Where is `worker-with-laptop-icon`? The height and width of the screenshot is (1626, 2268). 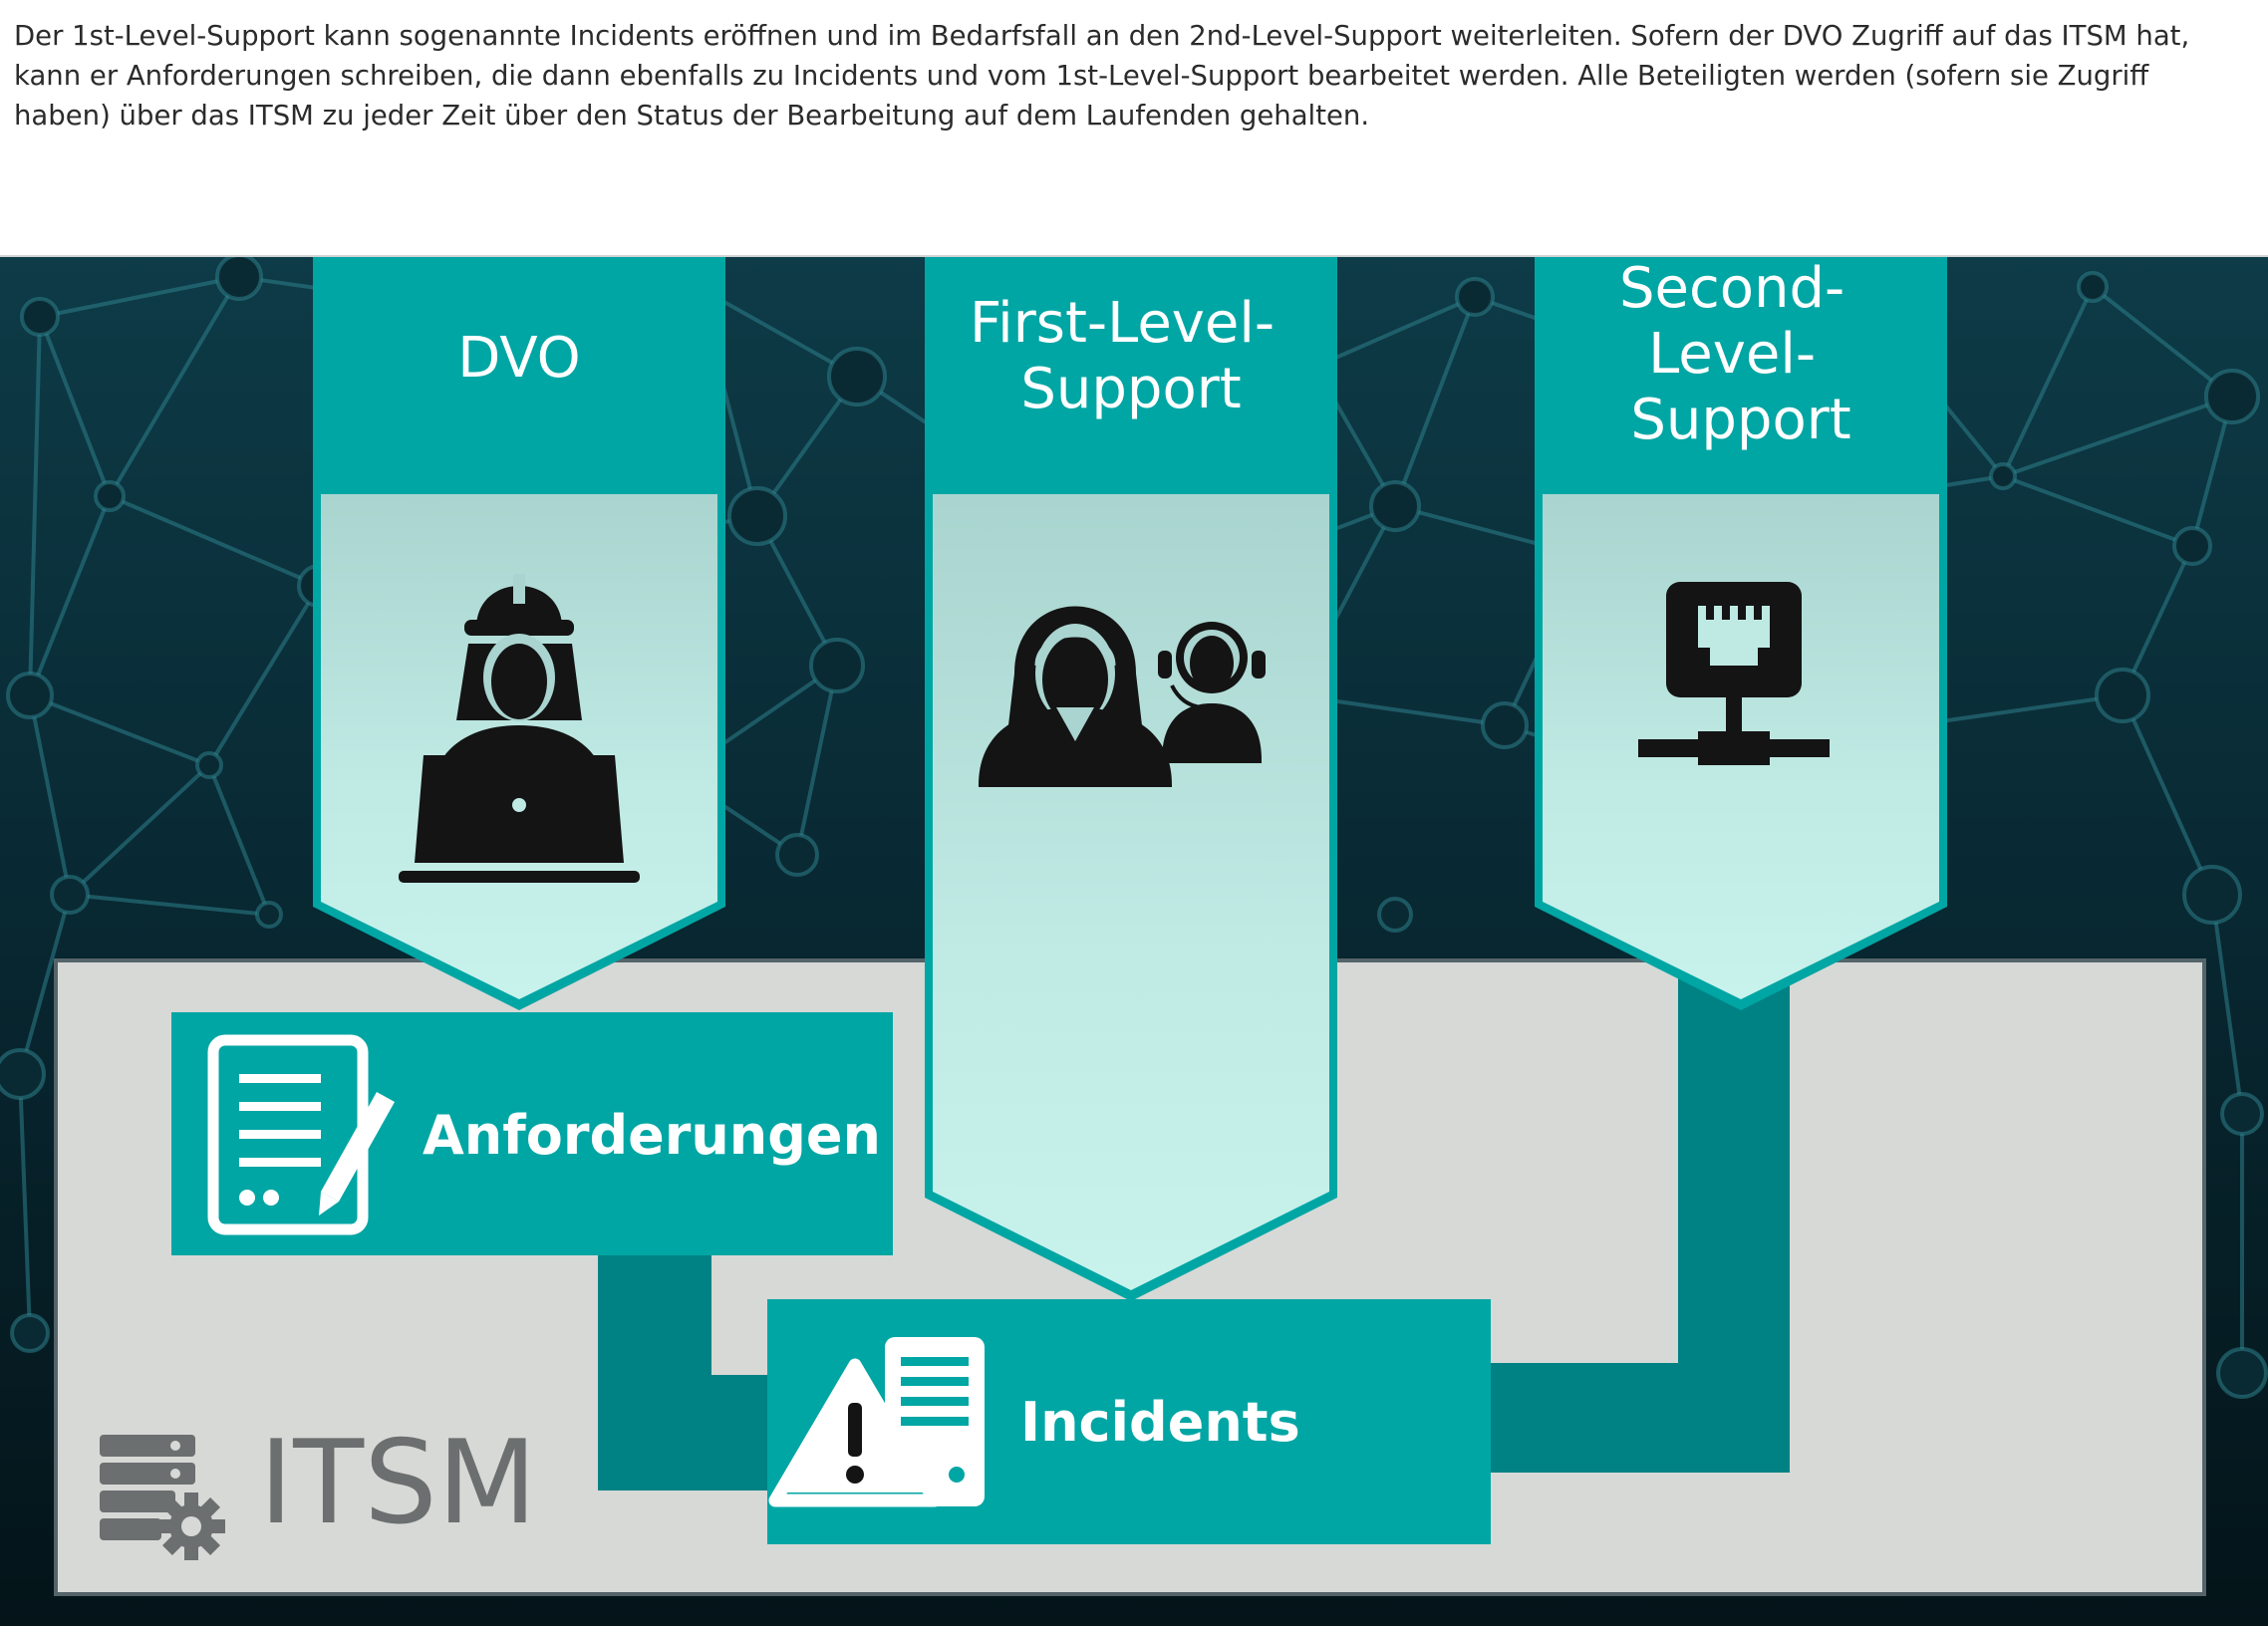 worker-with-laptop-icon is located at coordinates (519, 728).